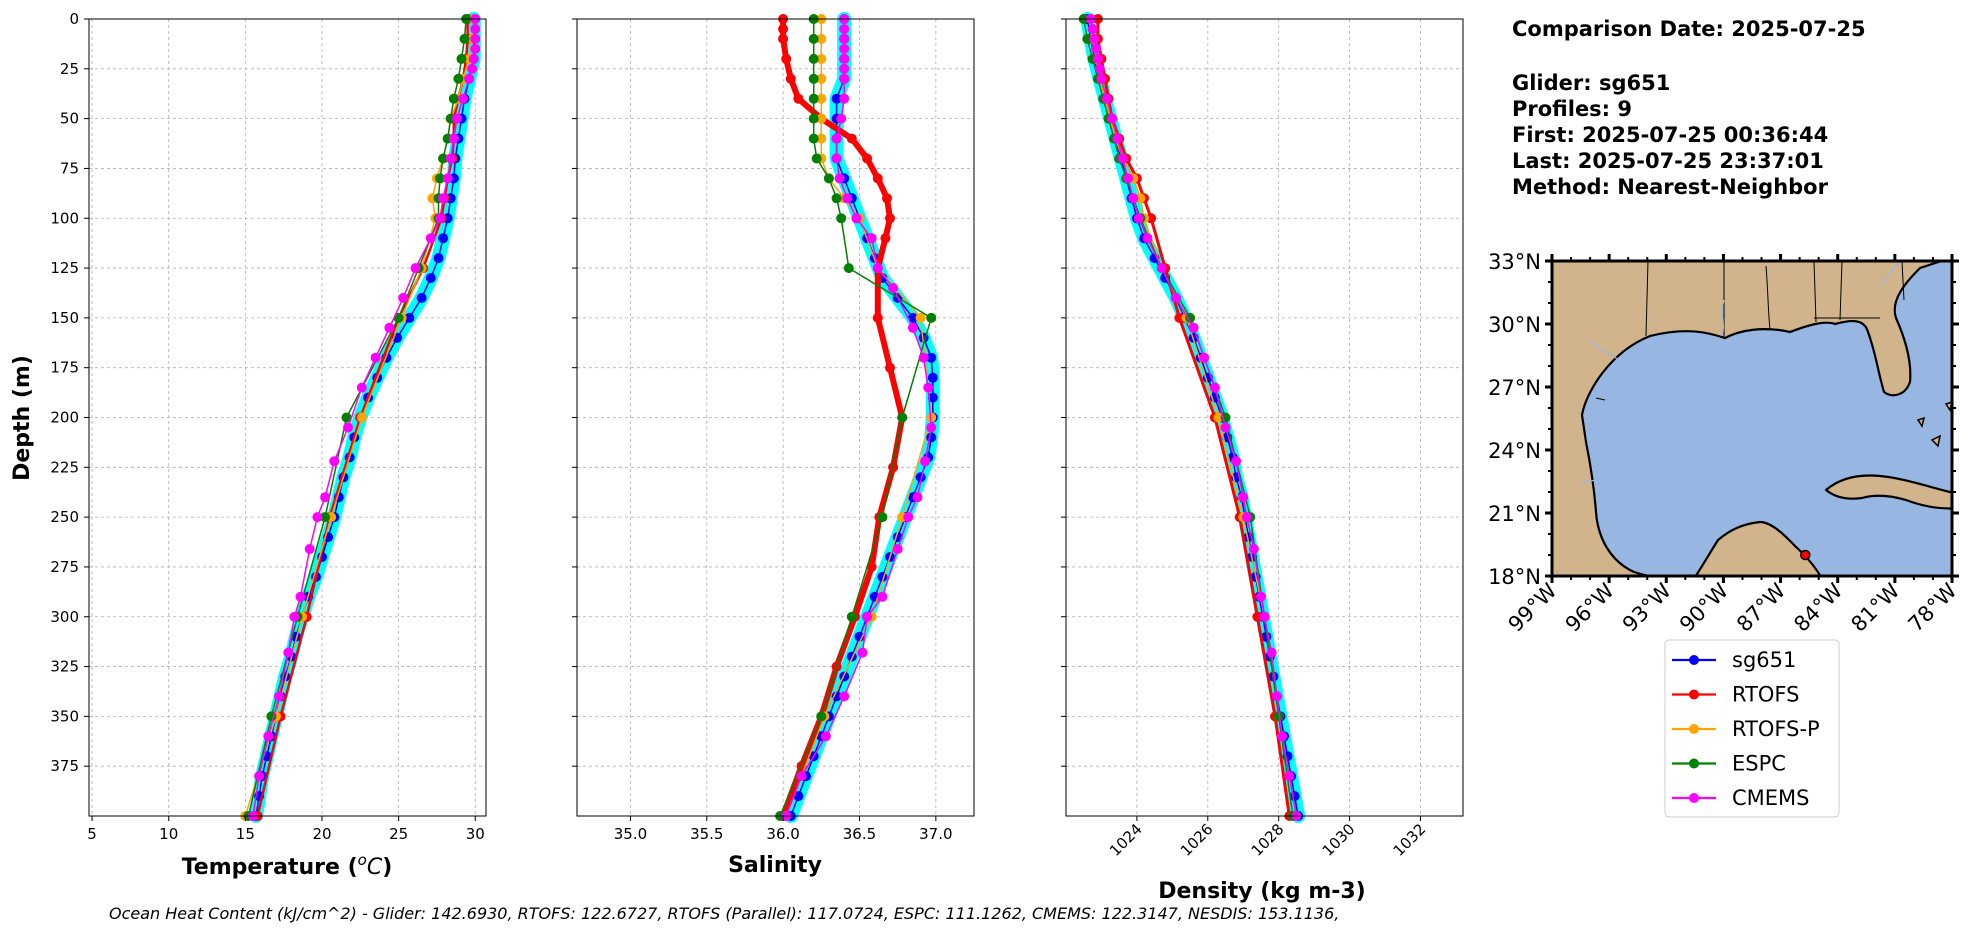  What do you see at coordinates (1704, 607) in the screenshot?
I see `map-lon-label: 90°W` at bounding box center [1704, 607].